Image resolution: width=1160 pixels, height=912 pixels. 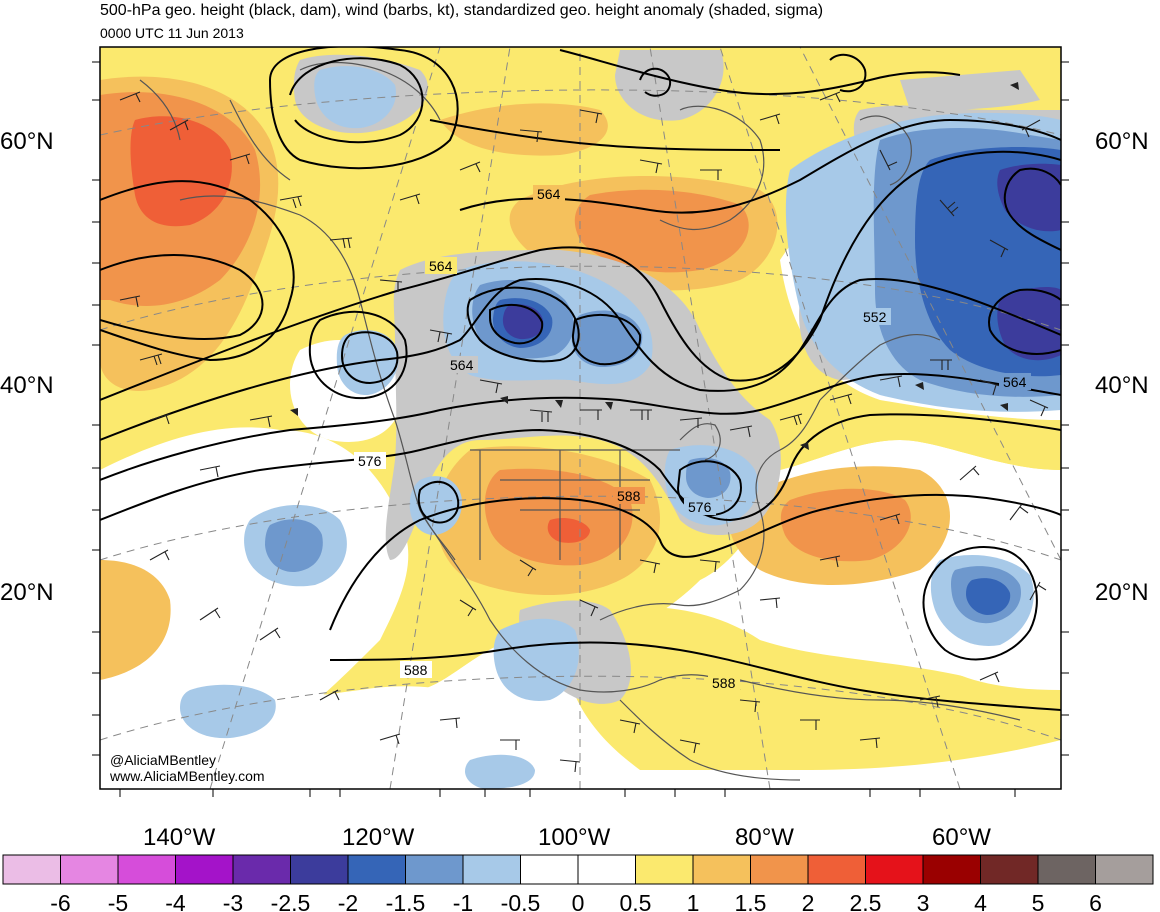 I want to click on colorbar-tick-label: 3, so click(x=923, y=901).